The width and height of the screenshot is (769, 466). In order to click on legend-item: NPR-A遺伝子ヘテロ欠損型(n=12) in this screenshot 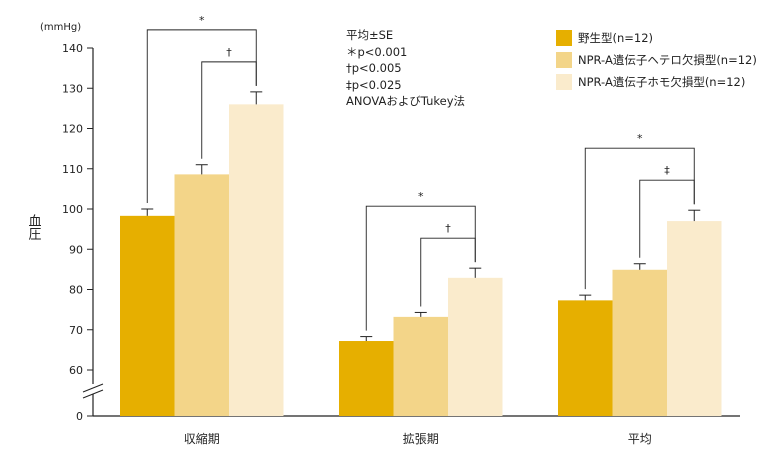, I will do `click(656, 60)`.